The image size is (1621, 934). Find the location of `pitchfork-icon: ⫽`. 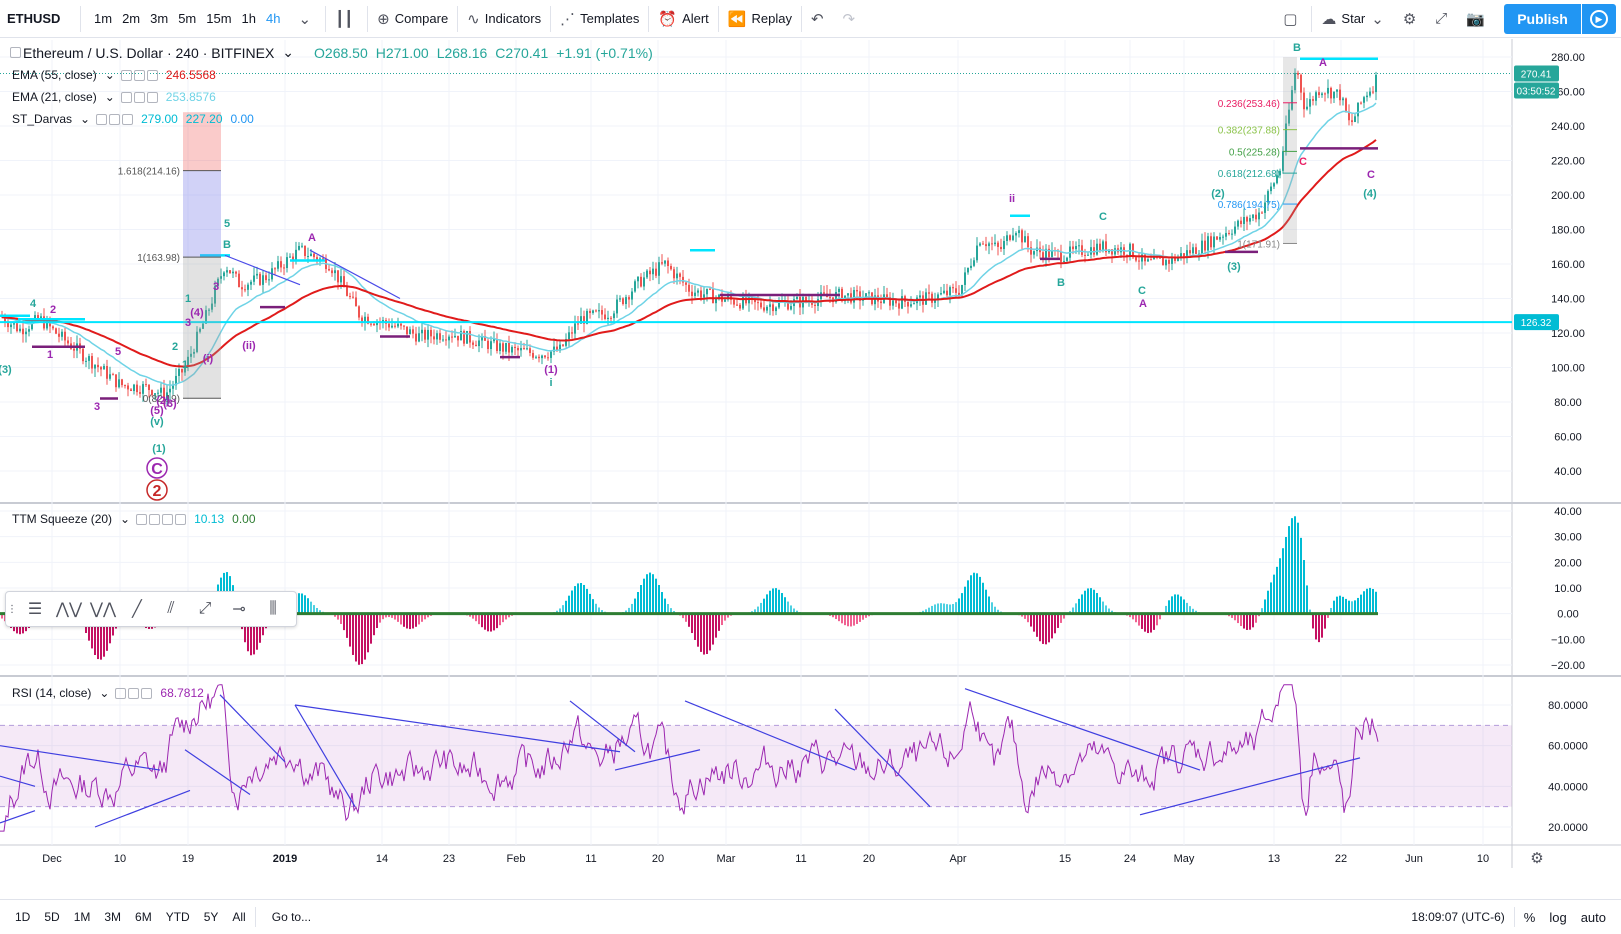

pitchfork-icon: ⫽ is located at coordinates (171, 608).